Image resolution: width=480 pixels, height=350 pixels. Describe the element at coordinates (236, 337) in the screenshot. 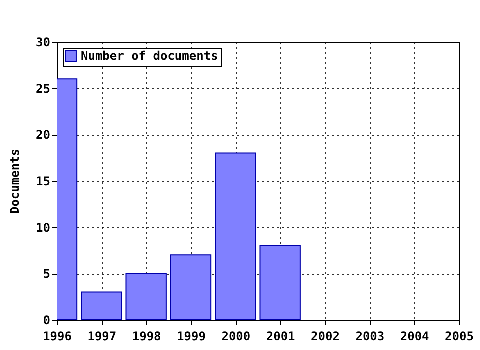

I see `x-tick-label: 2000` at that location.